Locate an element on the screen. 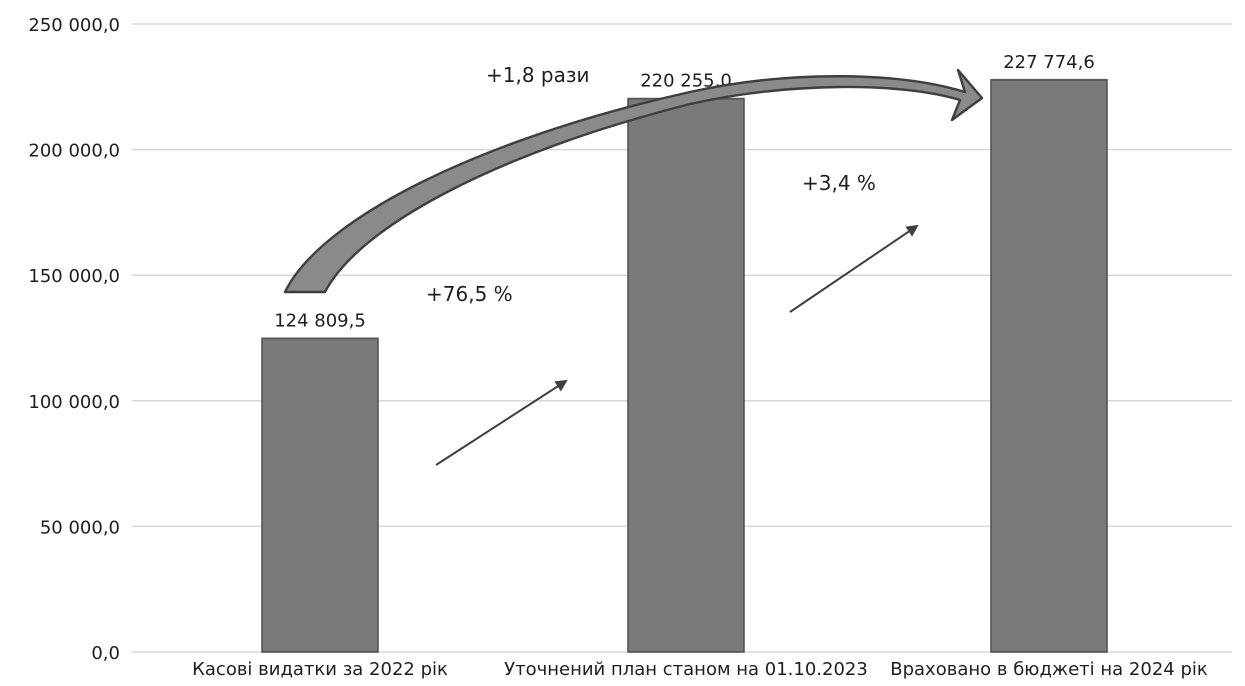  y-tick-label: 0,0 is located at coordinates (105, 653).